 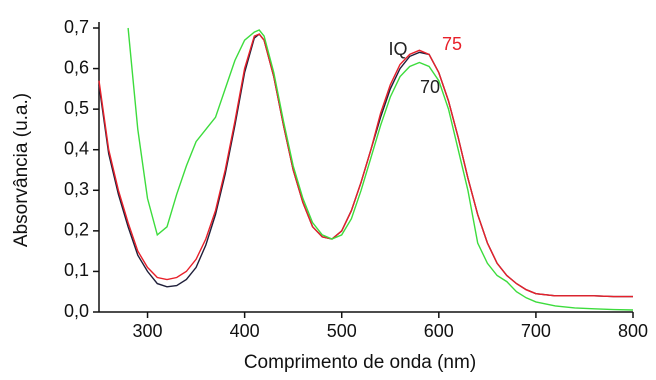 I want to click on y-tick-label: 0,4, so click(x=76, y=148).